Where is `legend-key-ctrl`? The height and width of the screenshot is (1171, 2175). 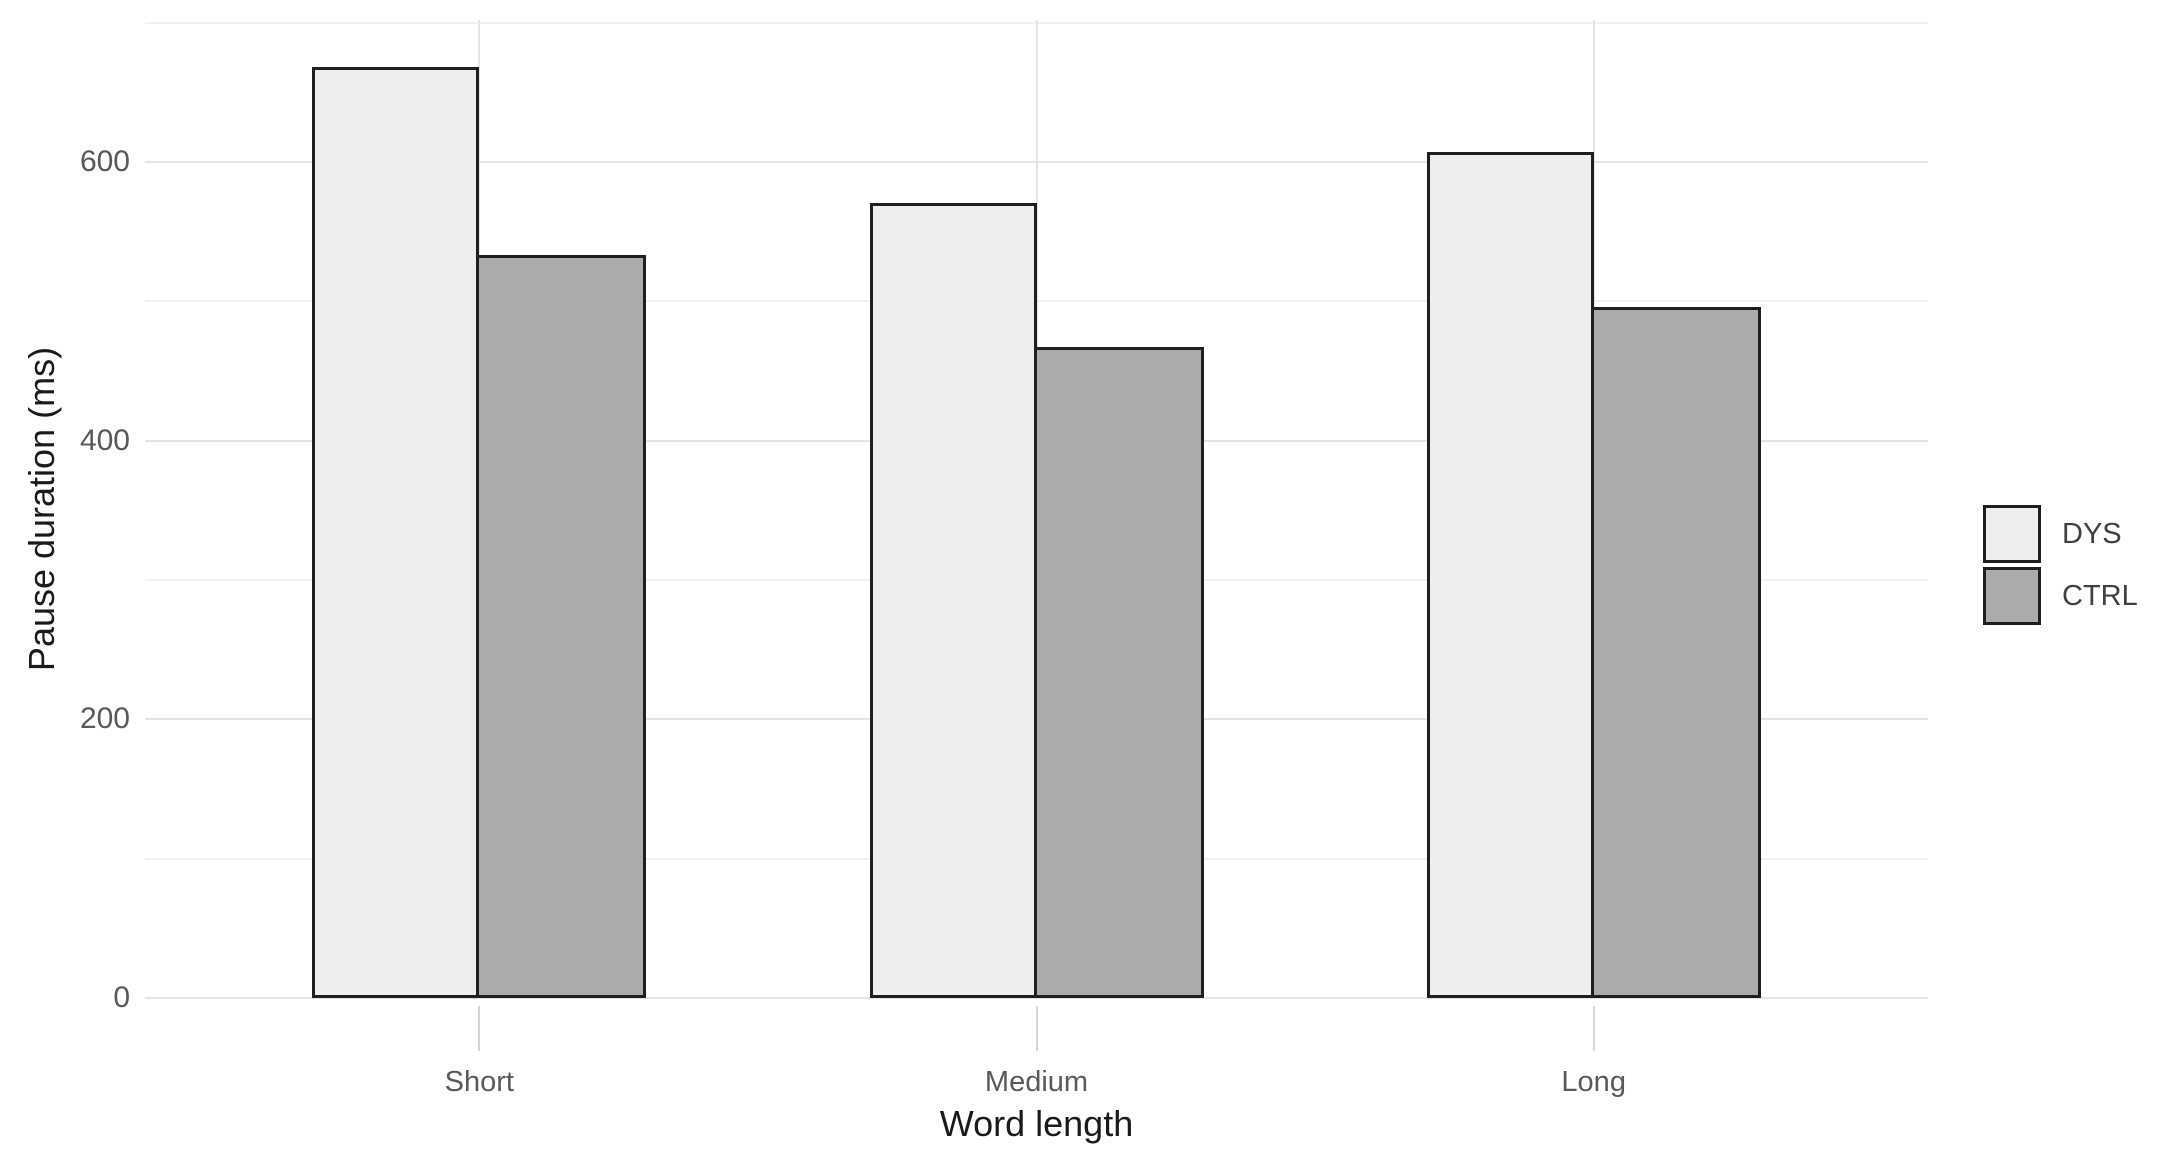 legend-key-ctrl is located at coordinates (2012, 596).